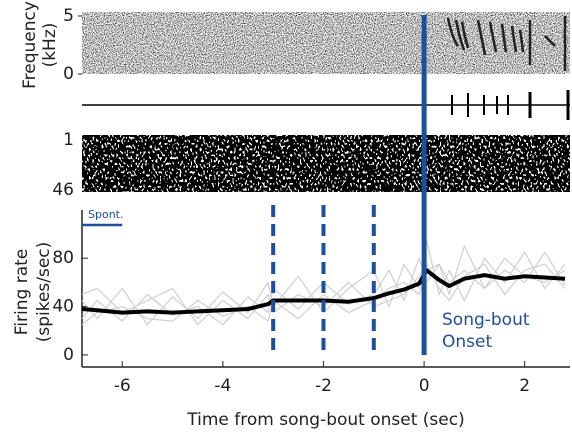  Describe the element at coordinates (63, 190) in the screenshot. I see `y-tick-label: 46` at that location.